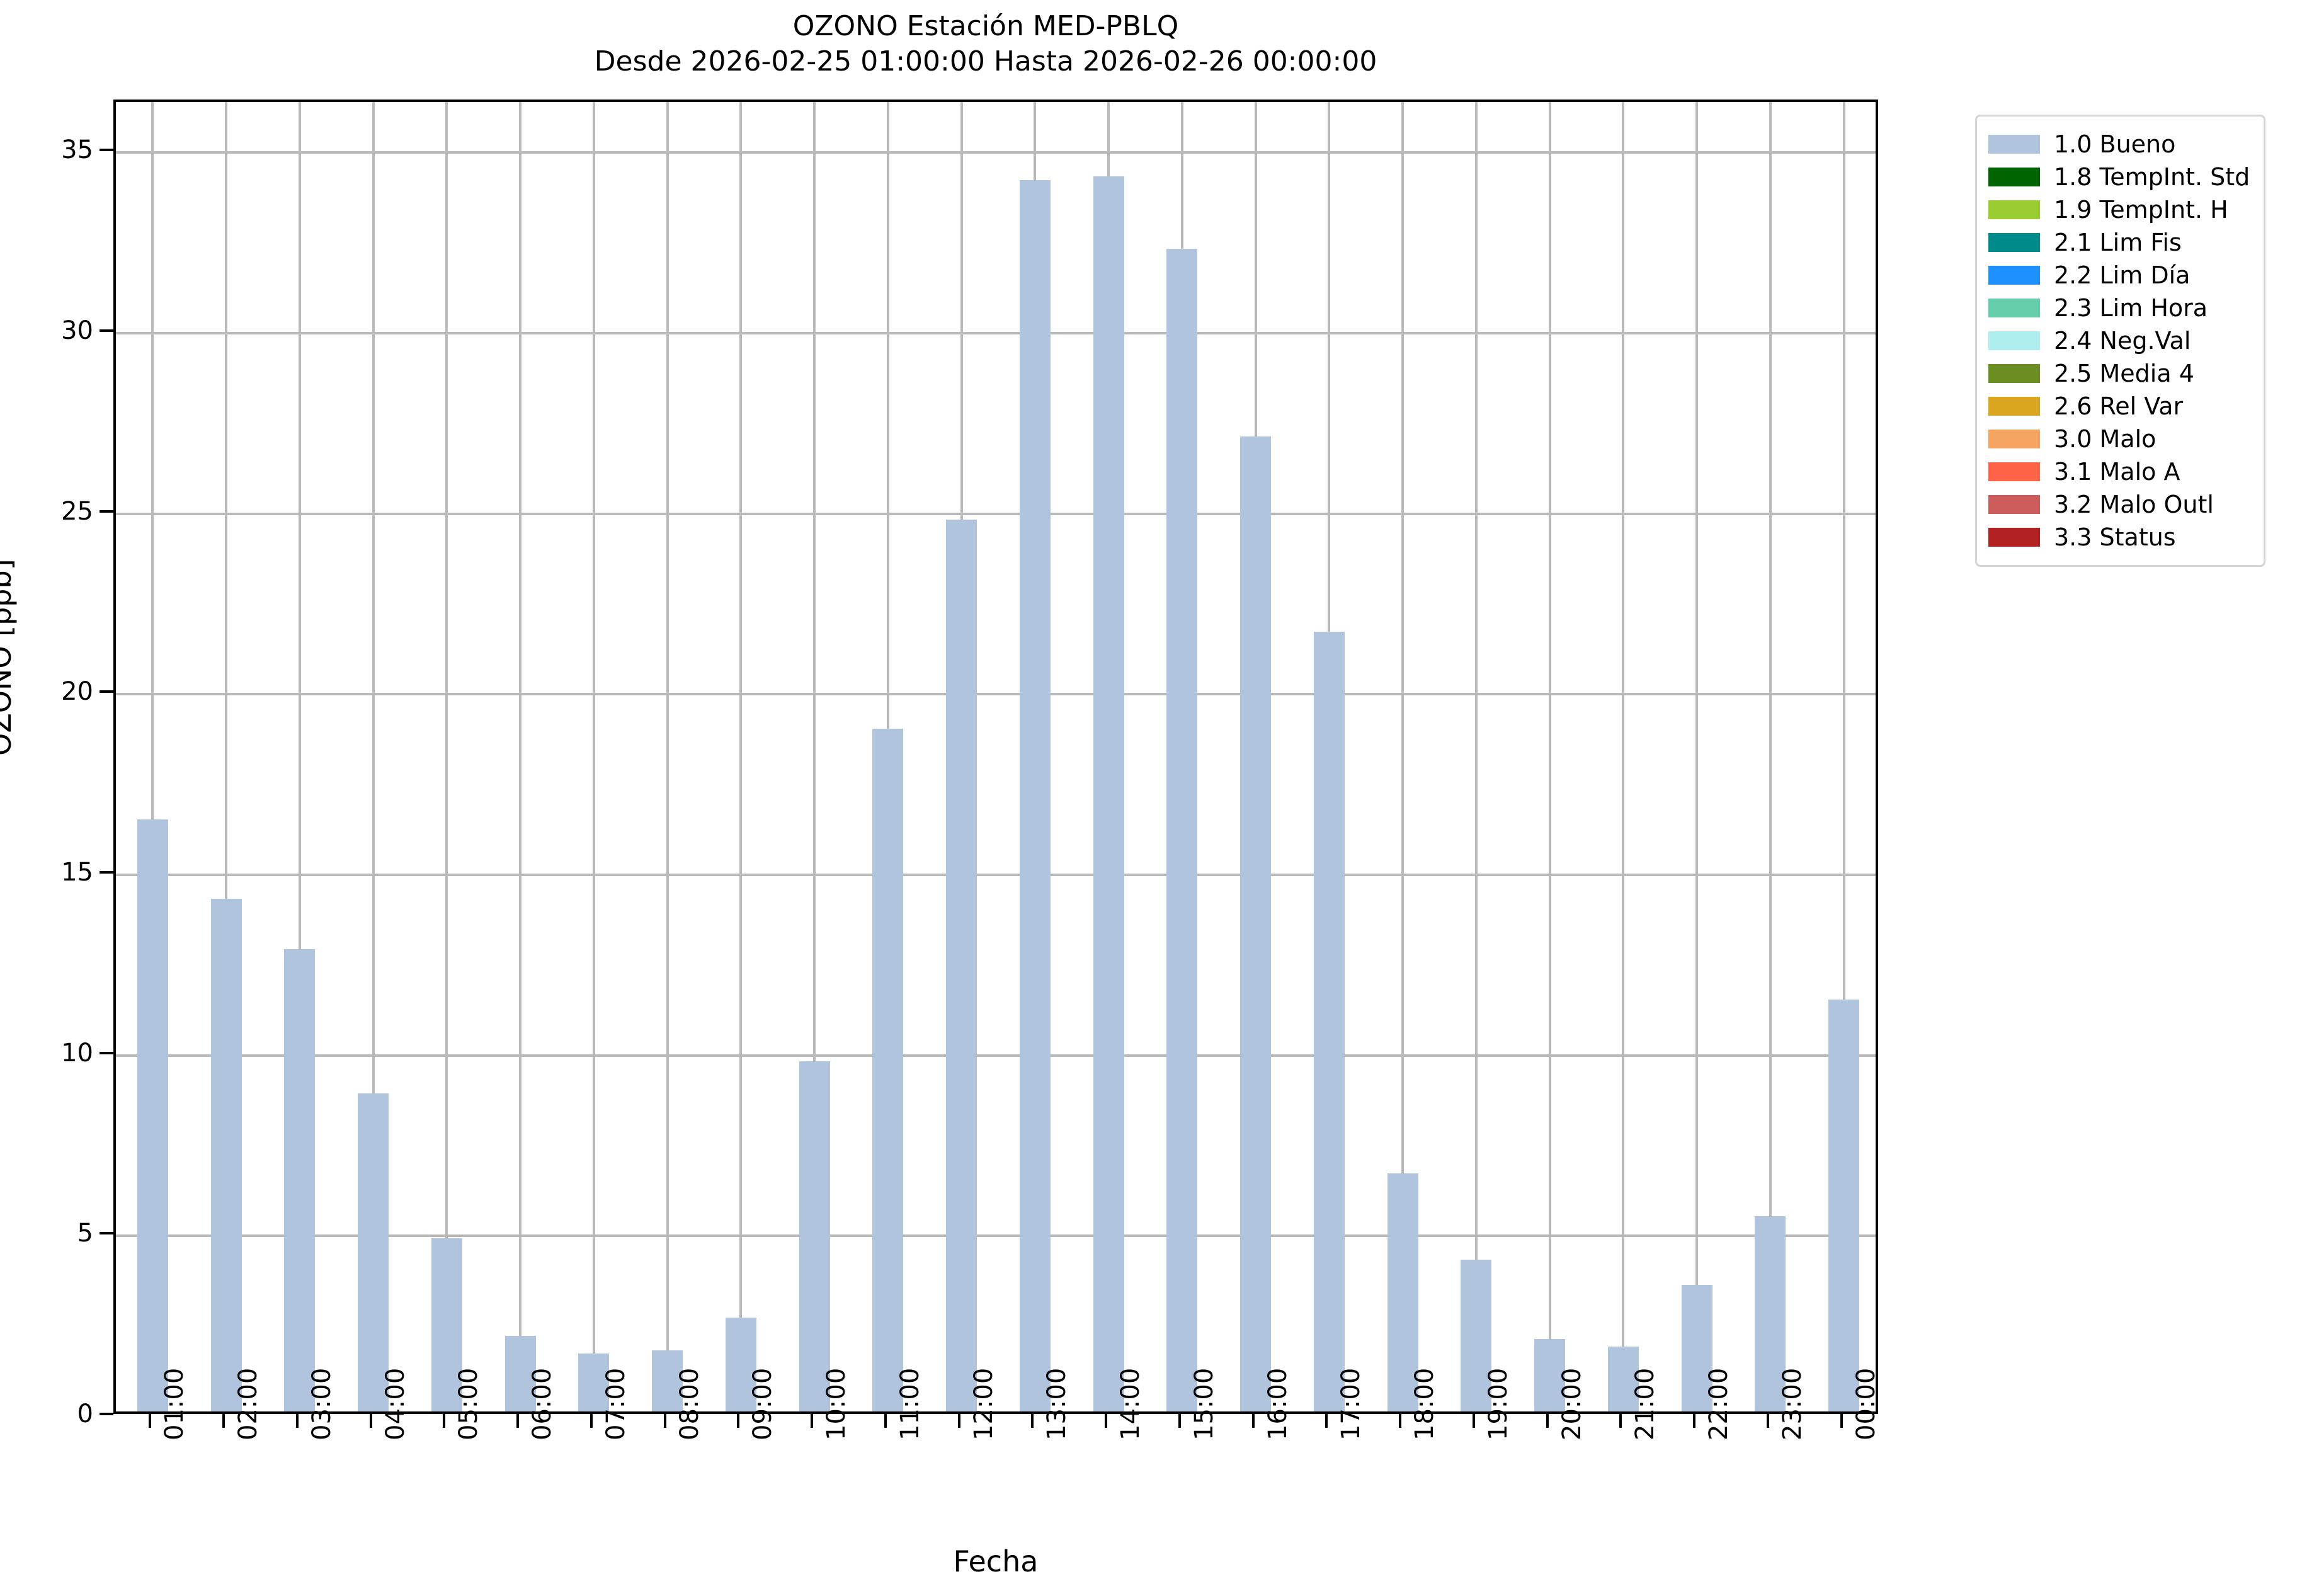 This screenshot has width=2319, height=1596. I want to click on x-axis-label: Fecha, so click(996, 1561).